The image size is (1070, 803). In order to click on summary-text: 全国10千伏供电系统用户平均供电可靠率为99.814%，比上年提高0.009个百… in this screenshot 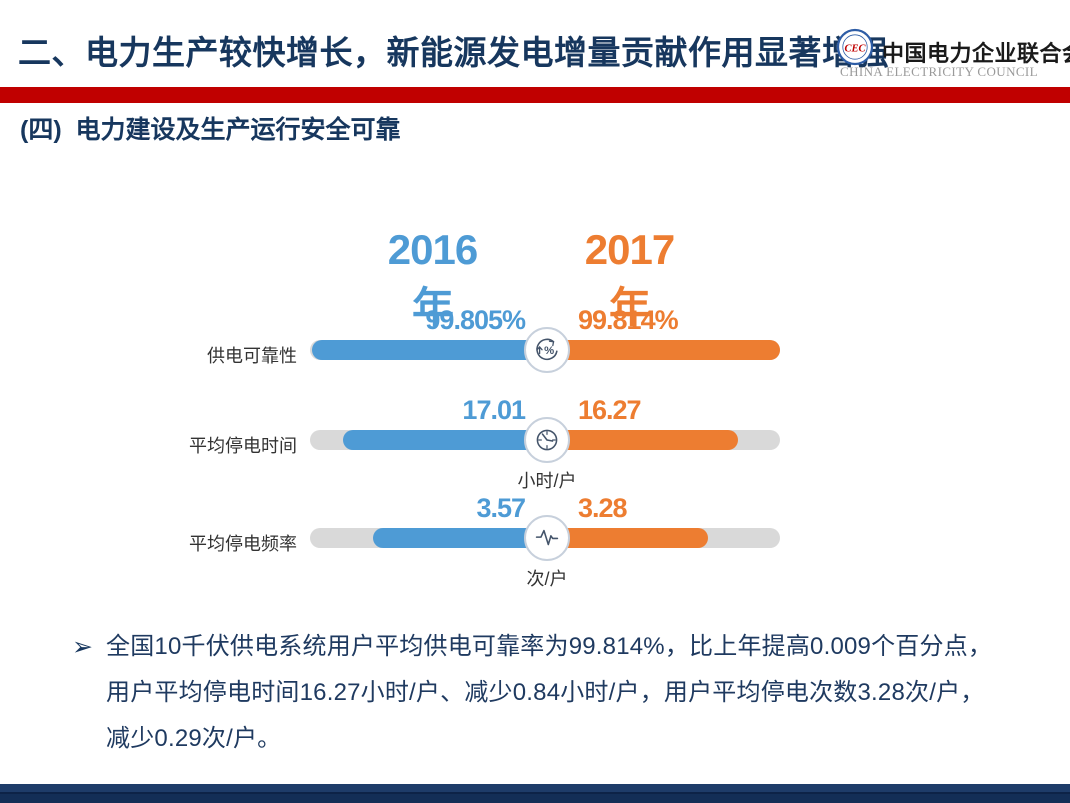, I will do `click(569, 693)`.